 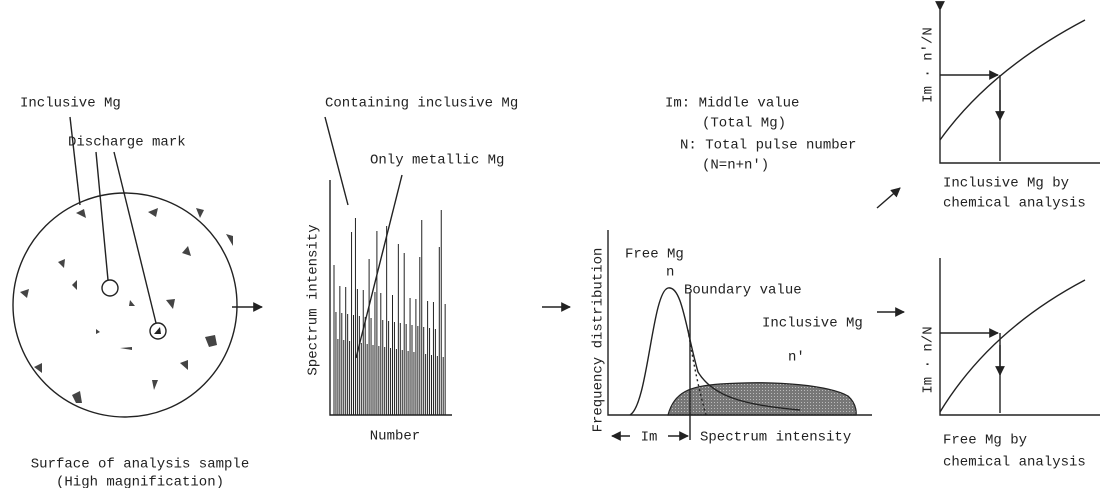 What do you see at coordinates (929, 359) in the screenshot?
I see `axis-label: Im · n/N` at bounding box center [929, 359].